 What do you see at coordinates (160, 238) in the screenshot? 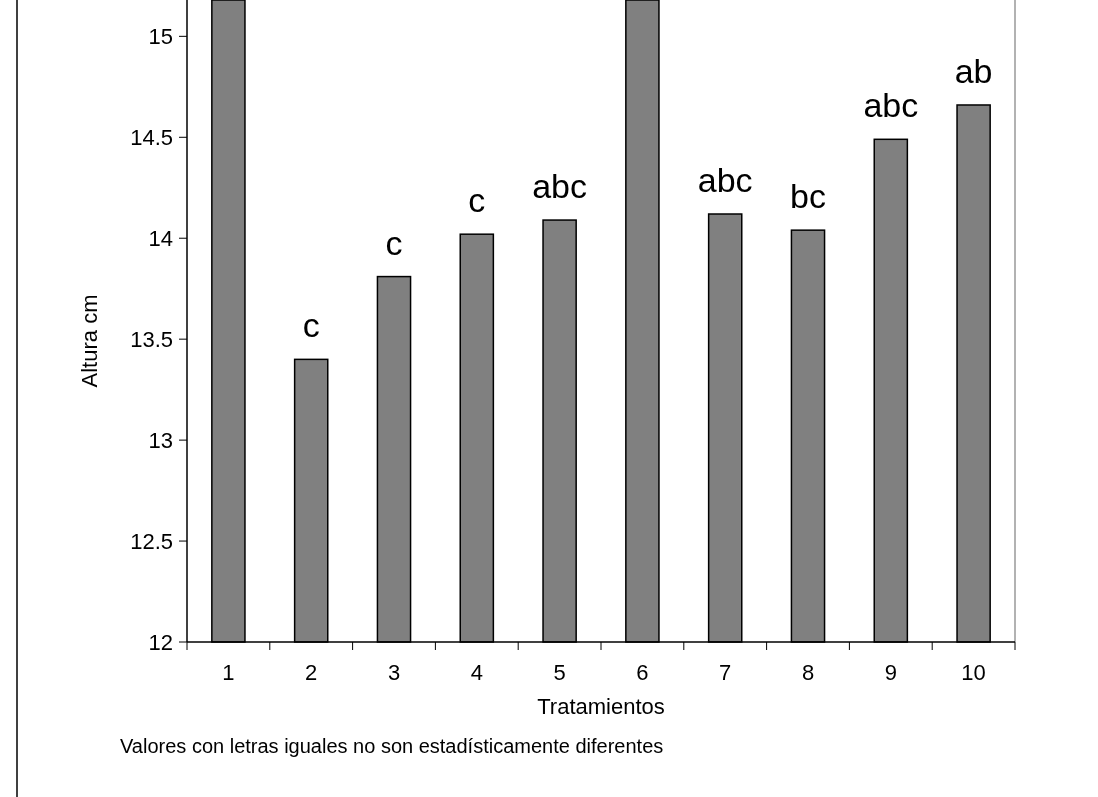
I see `y-tick-label: 14` at bounding box center [160, 238].